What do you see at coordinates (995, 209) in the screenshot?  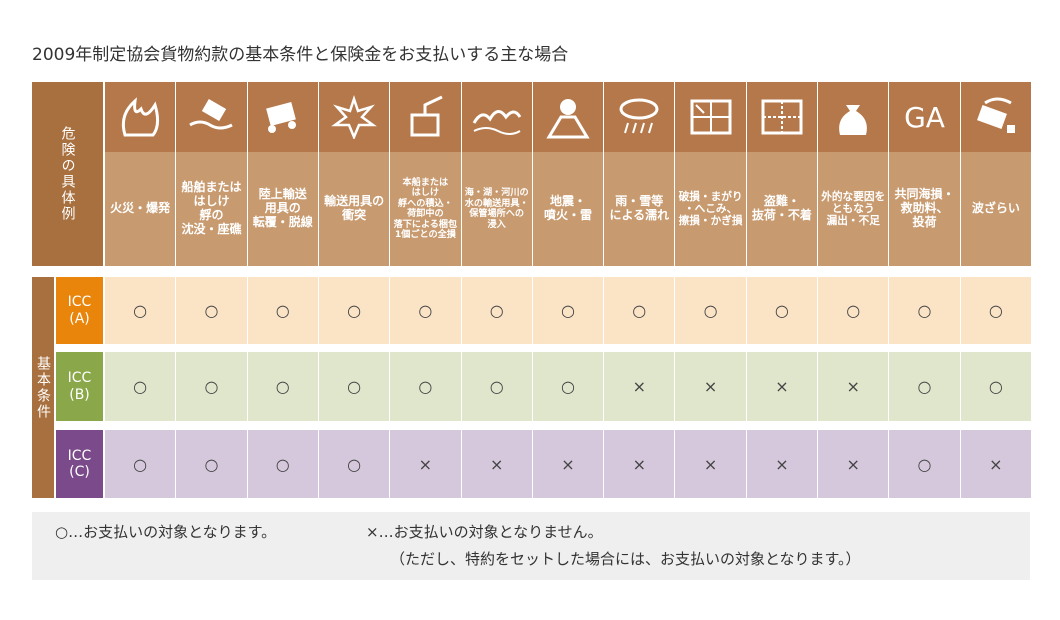 I see `column-label: 波ざらい` at bounding box center [995, 209].